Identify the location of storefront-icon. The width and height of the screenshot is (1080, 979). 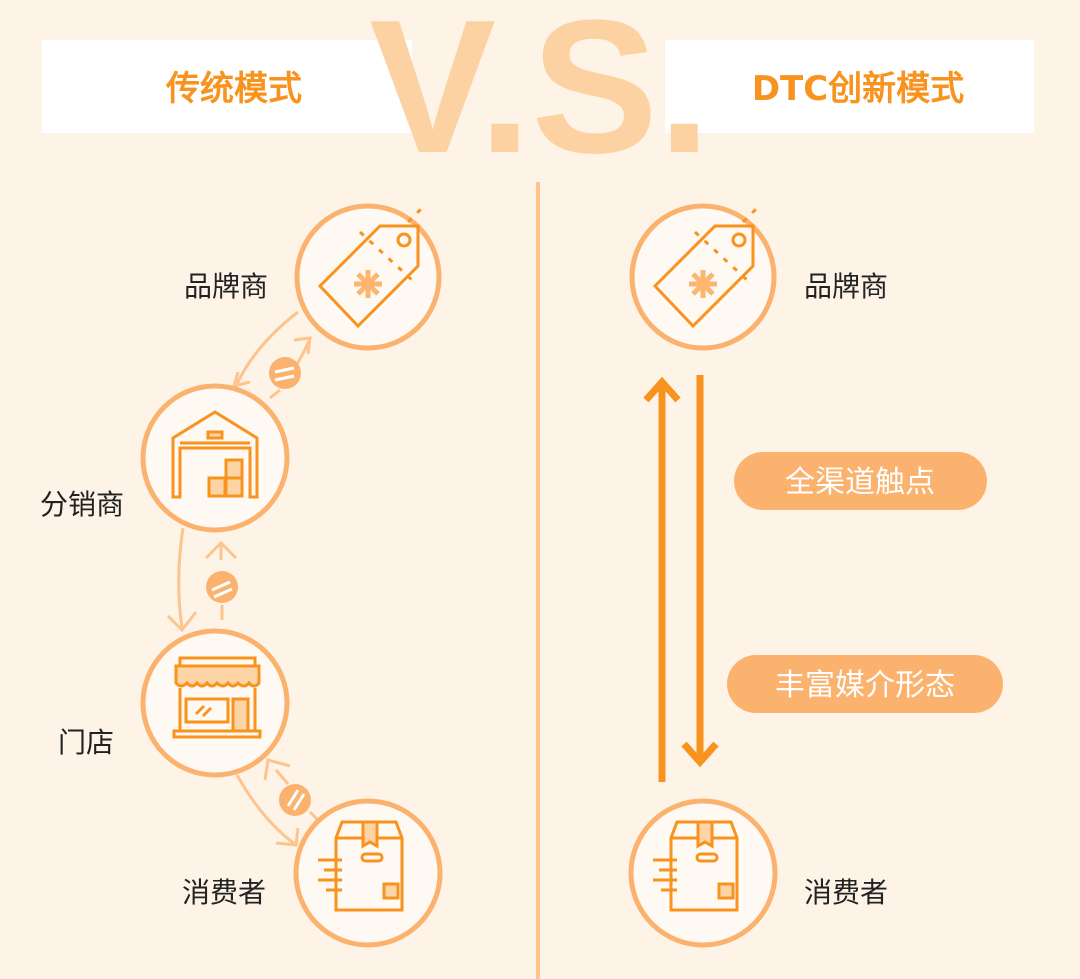
(217, 697).